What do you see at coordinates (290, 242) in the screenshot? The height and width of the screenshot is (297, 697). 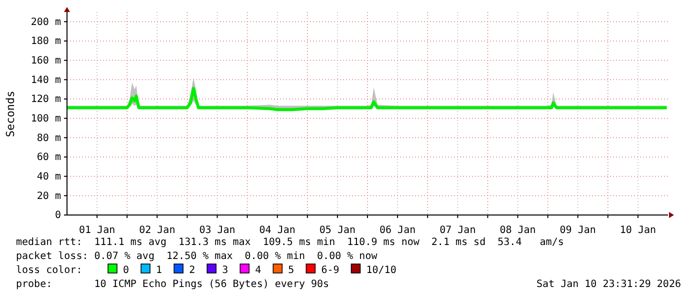 I see `text: median rtt: 111.1 ms avg 131.3 ms max 109.5 ms min 110.9 ms now 2.1 ms sd 53.4 am/s` at bounding box center [290, 242].